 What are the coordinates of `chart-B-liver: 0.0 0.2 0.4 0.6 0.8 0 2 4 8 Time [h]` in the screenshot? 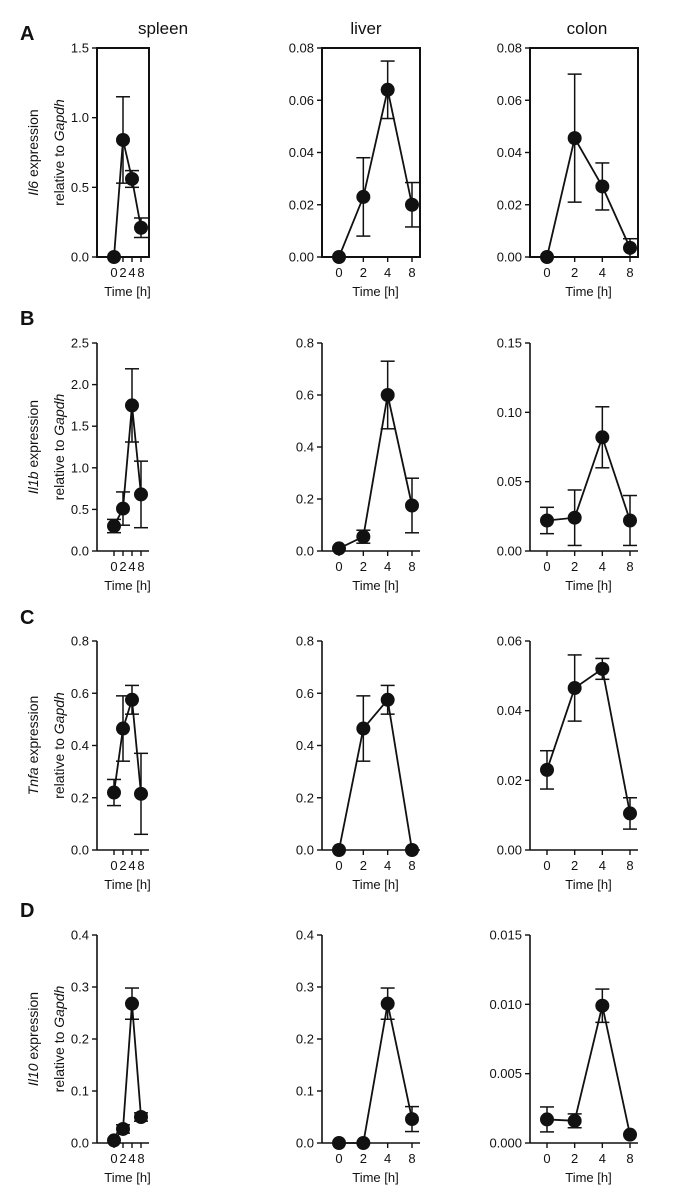 It's located at (358, 464).